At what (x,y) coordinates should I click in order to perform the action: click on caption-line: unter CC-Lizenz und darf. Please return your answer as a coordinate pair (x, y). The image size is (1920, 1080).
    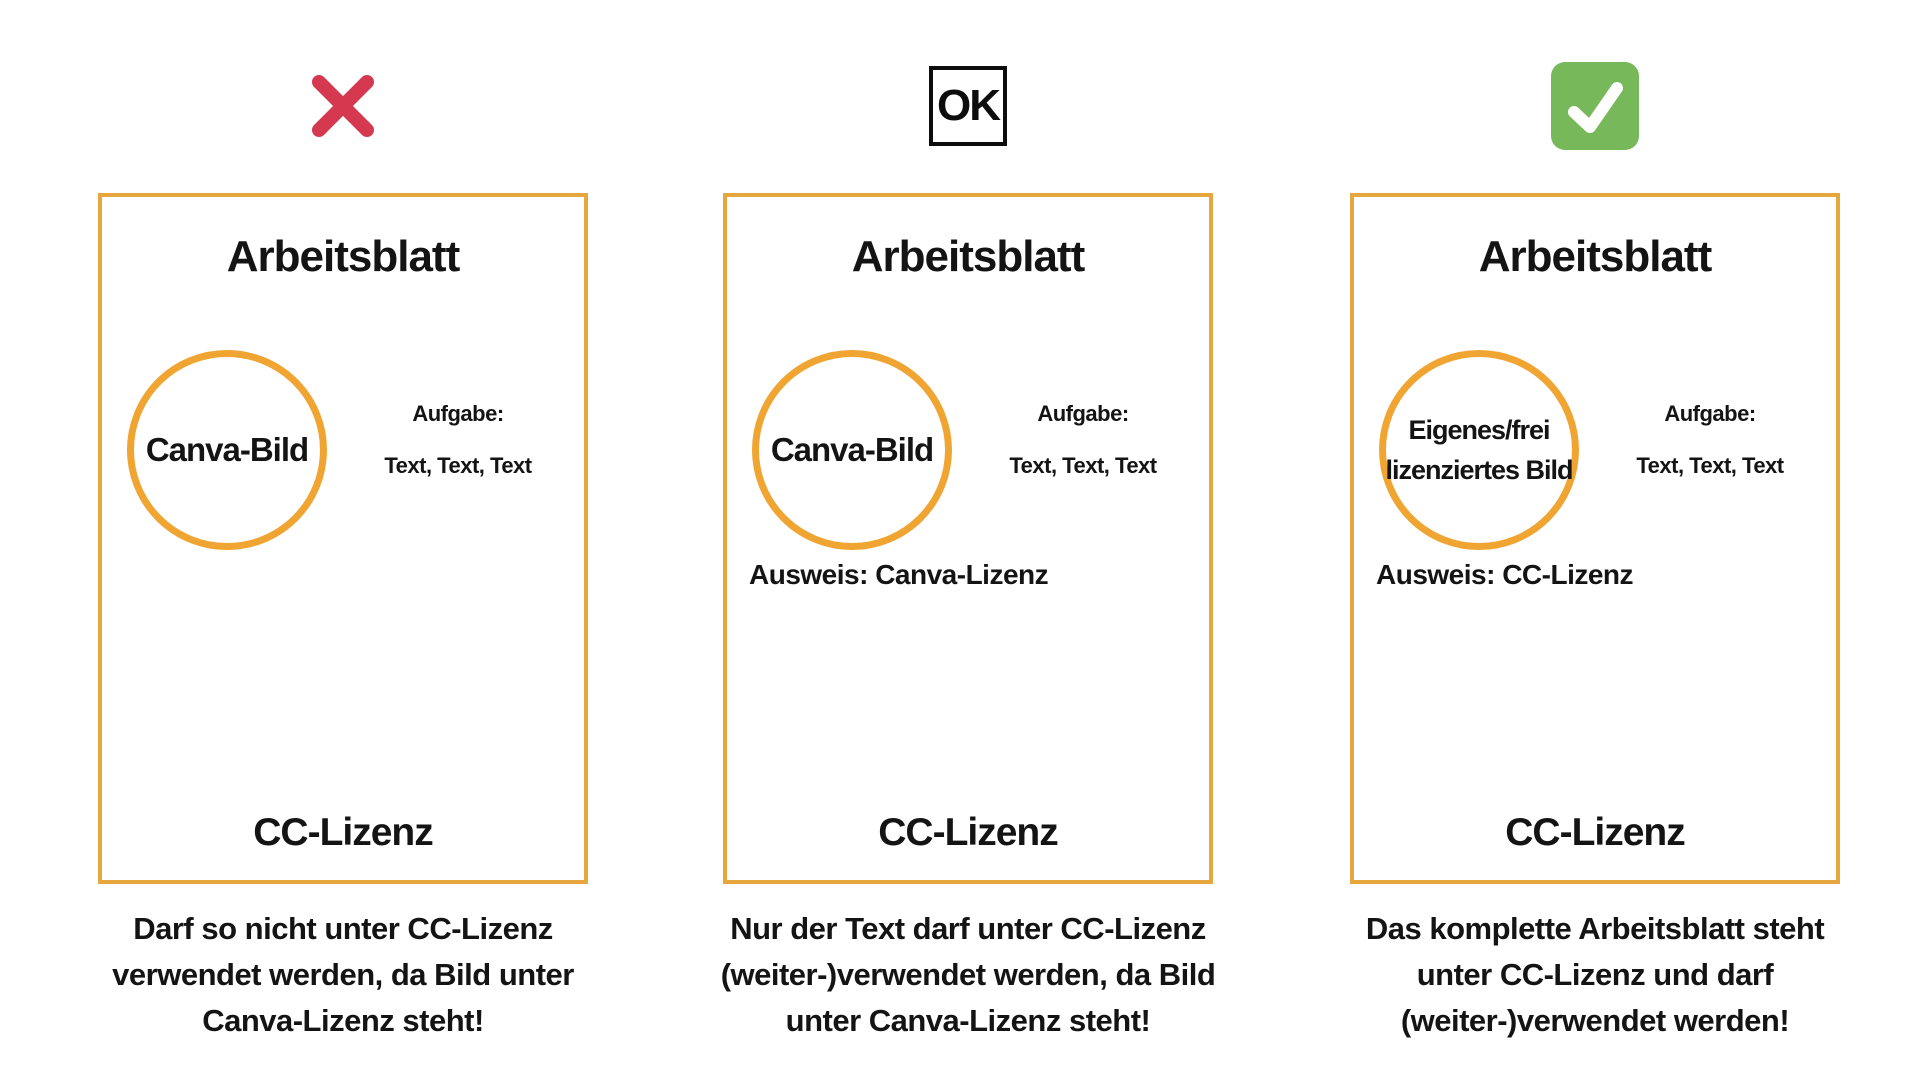
    Looking at the image, I should click on (1595, 974).